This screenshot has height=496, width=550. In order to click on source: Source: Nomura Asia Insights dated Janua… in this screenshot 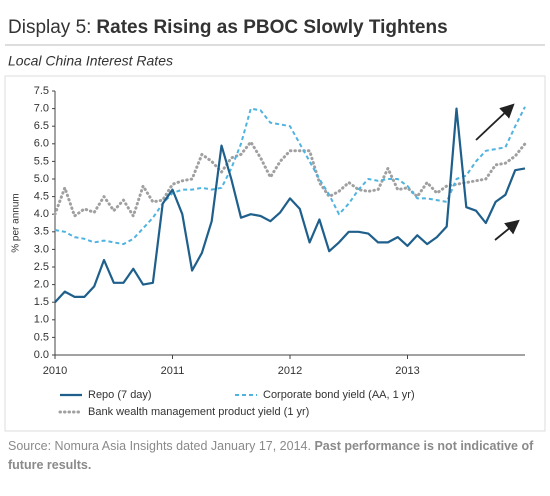, I will do `click(159, 446)`.